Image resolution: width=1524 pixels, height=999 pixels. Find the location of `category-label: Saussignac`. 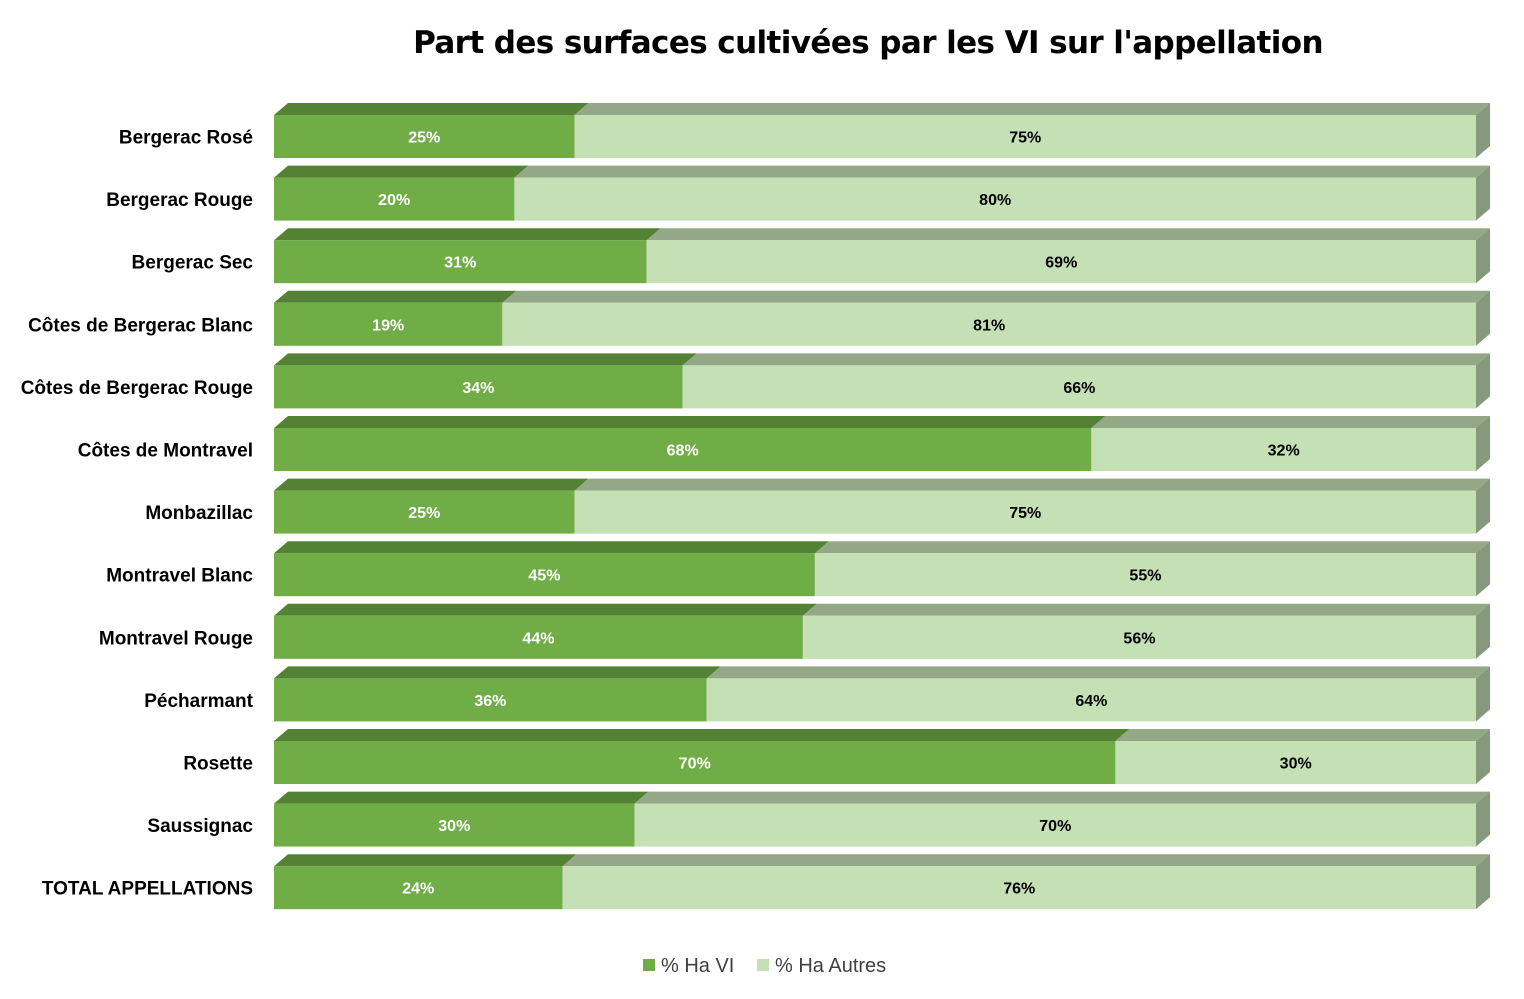

category-label: Saussignac is located at coordinates (200, 826).